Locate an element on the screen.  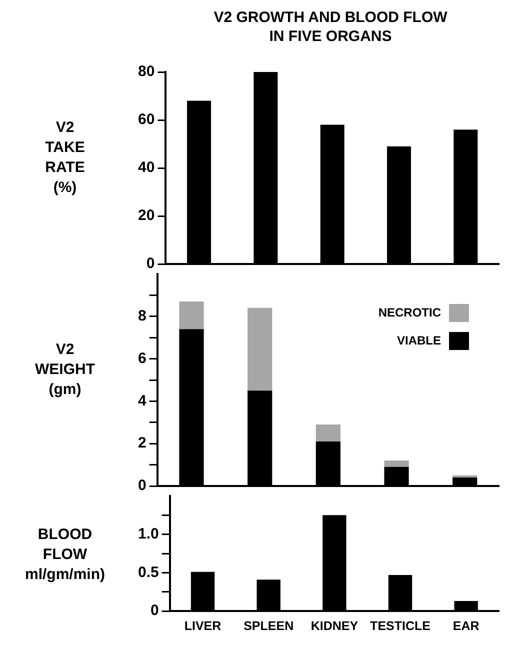
y-axis-title: V2 TAKE RATE (%) is located at coordinates (65, 158).